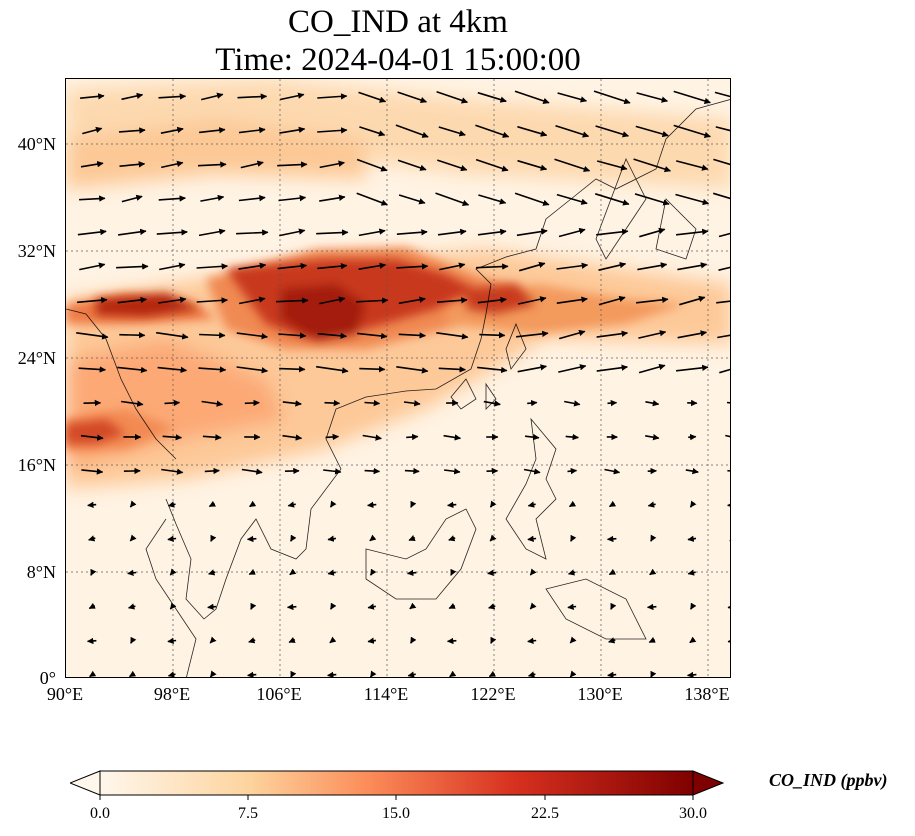 This screenshot has width=915, height=836. Describe the element at coordinates (828, 780) in the screenshot. I see `colorbar-label: CO_IND (ppbv)` at that location.